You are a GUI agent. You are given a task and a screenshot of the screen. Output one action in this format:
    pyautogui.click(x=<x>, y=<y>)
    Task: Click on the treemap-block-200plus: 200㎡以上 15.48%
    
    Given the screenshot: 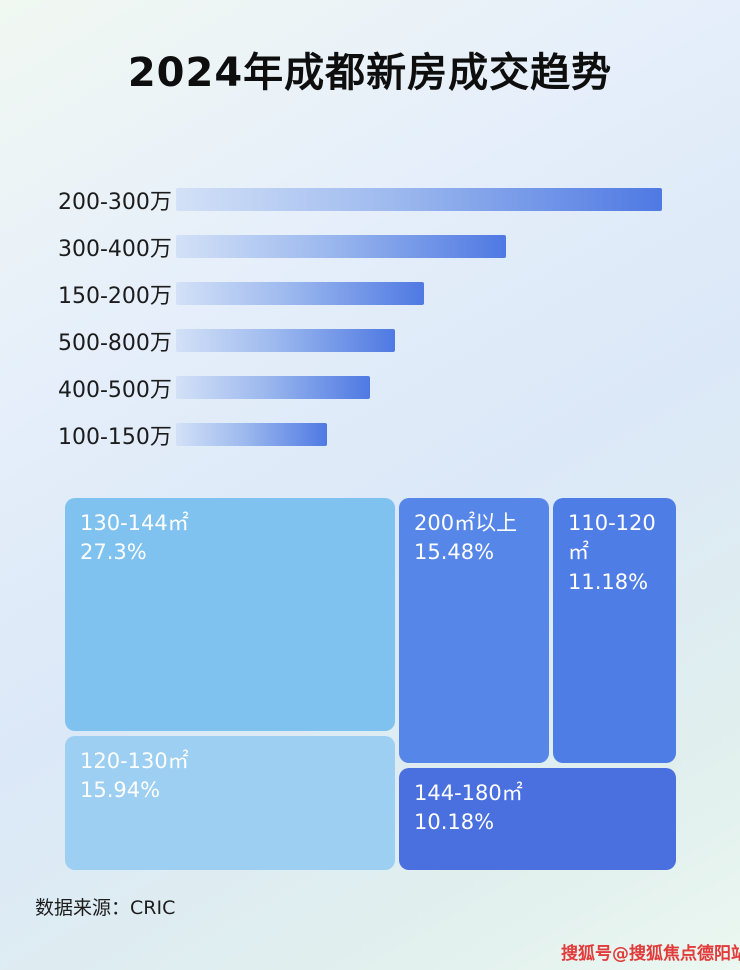 What is the action you would take?
    pyautogui.click(x=474, y=630)
    